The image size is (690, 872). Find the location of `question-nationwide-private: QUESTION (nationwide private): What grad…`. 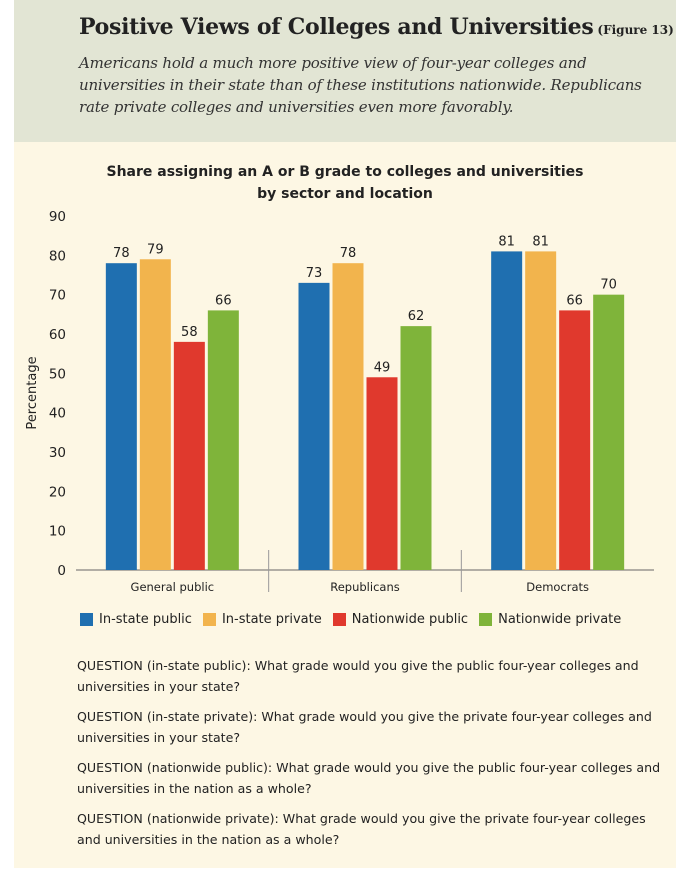

question-nationwide-private: QUESTION (nationwide private): What grad… is located at coordinates (361, 829).